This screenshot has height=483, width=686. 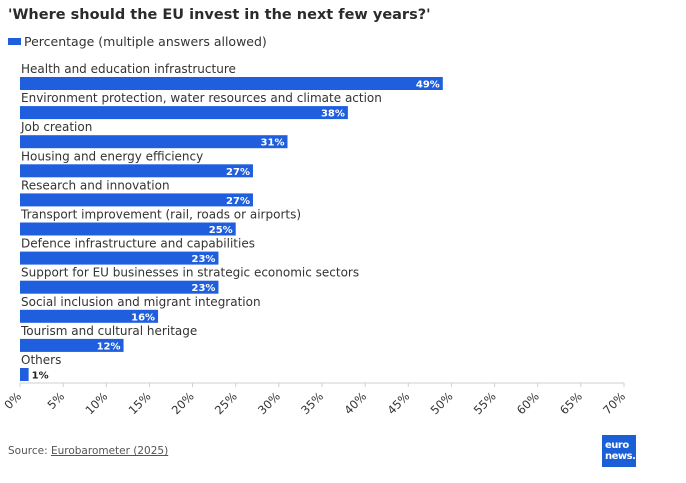 What do you see at coordinates (56, 127) in the screenshot?
I see `category-label: Job creation` at bounding box center [56, 127].